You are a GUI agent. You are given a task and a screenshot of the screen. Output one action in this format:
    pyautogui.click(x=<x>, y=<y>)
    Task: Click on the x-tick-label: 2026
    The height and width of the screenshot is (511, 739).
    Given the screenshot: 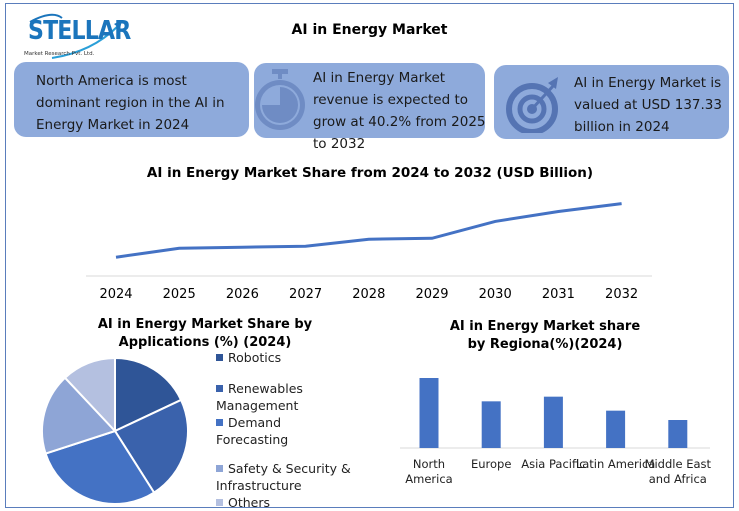 What is the action you would take?
    pyautogui.click(x=242, y=294)
    